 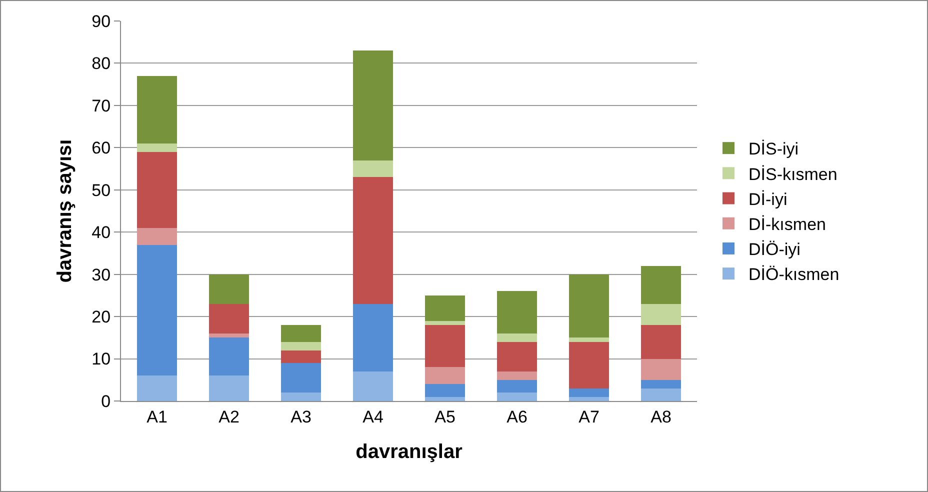 I want to click on x-tick-label: A7, so click(x=589, y=416).